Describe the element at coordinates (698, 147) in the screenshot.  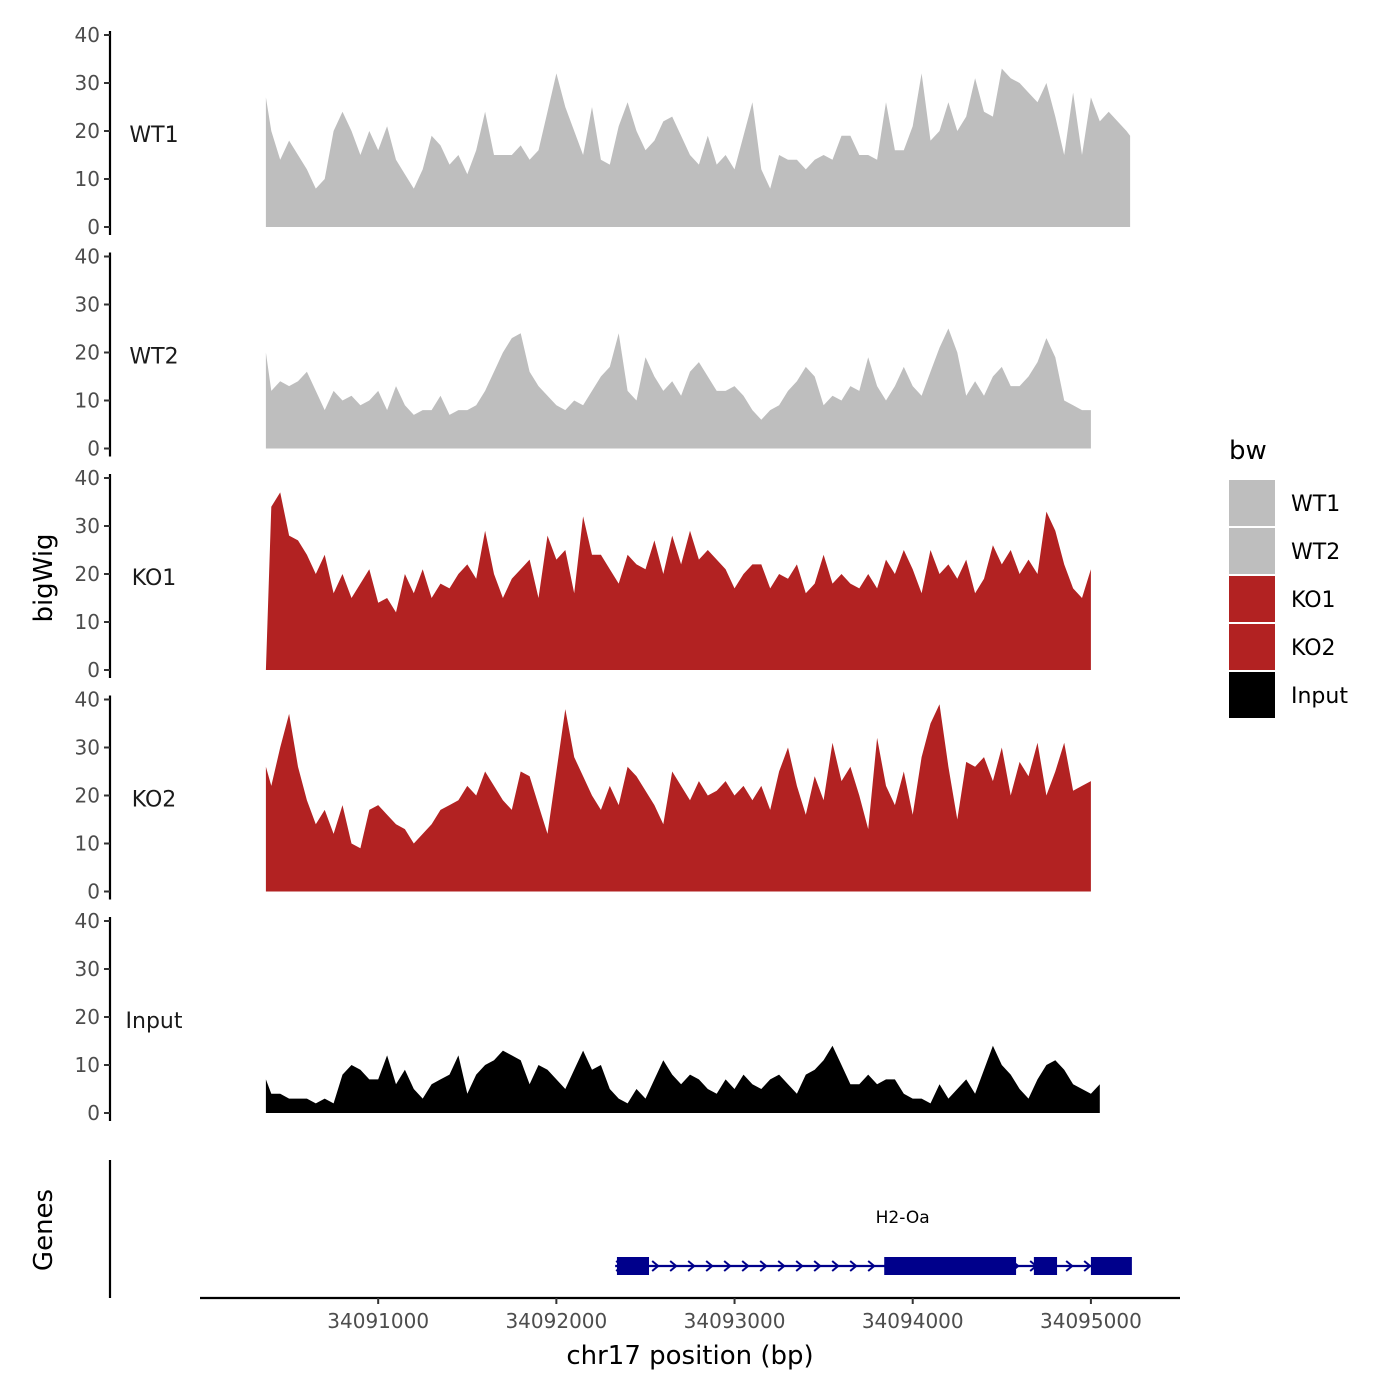
I see `area-wt1` at that location.